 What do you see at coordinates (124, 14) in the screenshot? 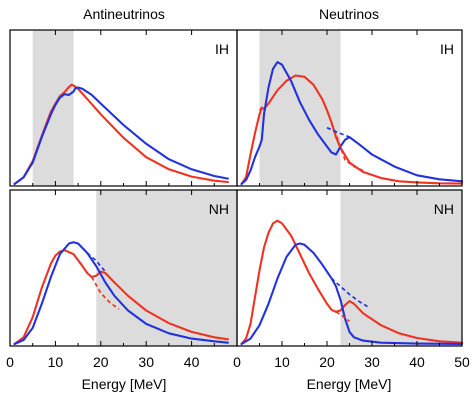
I see `column-title-antineutrinos: Antineutrinos` at bounding box center [124, 14].